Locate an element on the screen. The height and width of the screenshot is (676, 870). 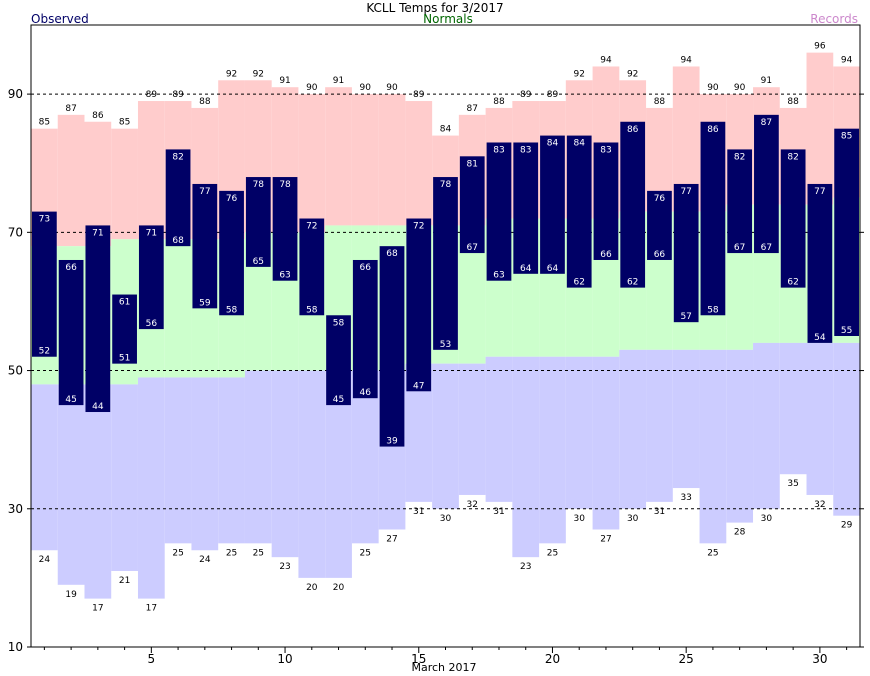
observed-high-label: 77 is located at coordinates (819, 192).